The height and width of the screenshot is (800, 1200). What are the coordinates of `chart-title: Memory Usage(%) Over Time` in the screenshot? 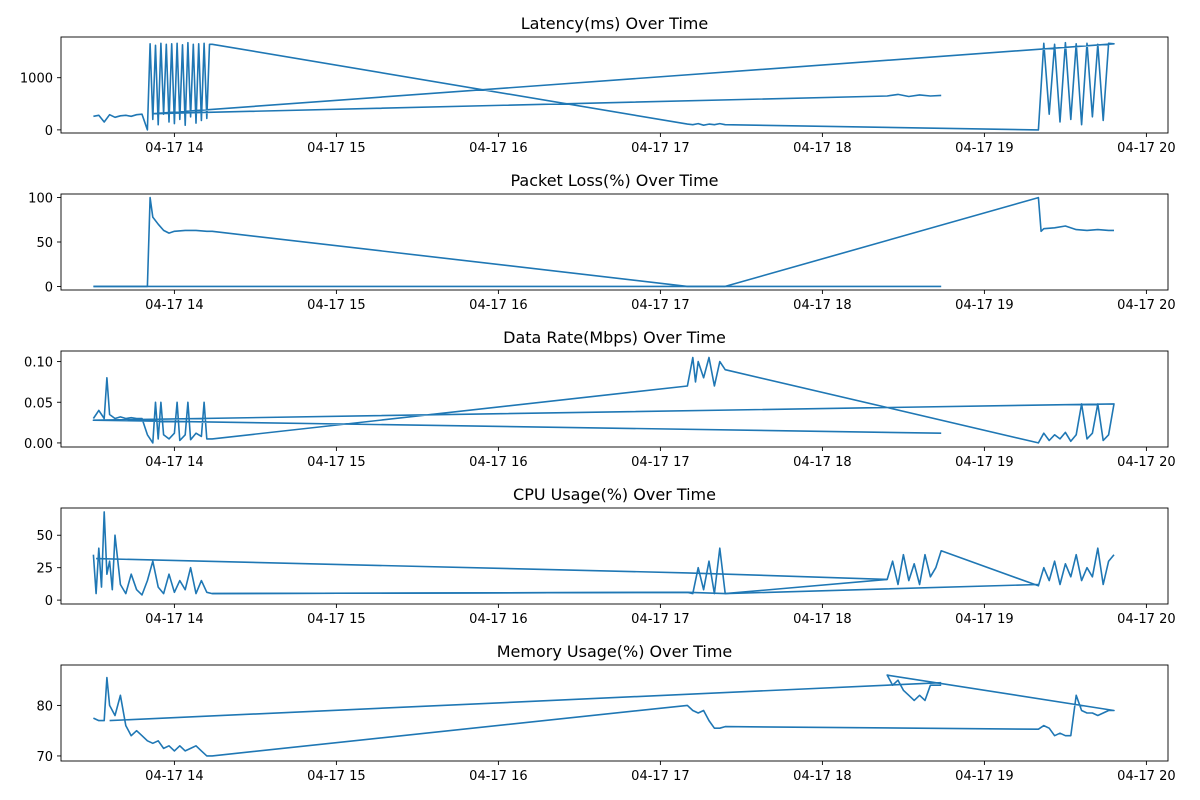 It's located at (615, 651).